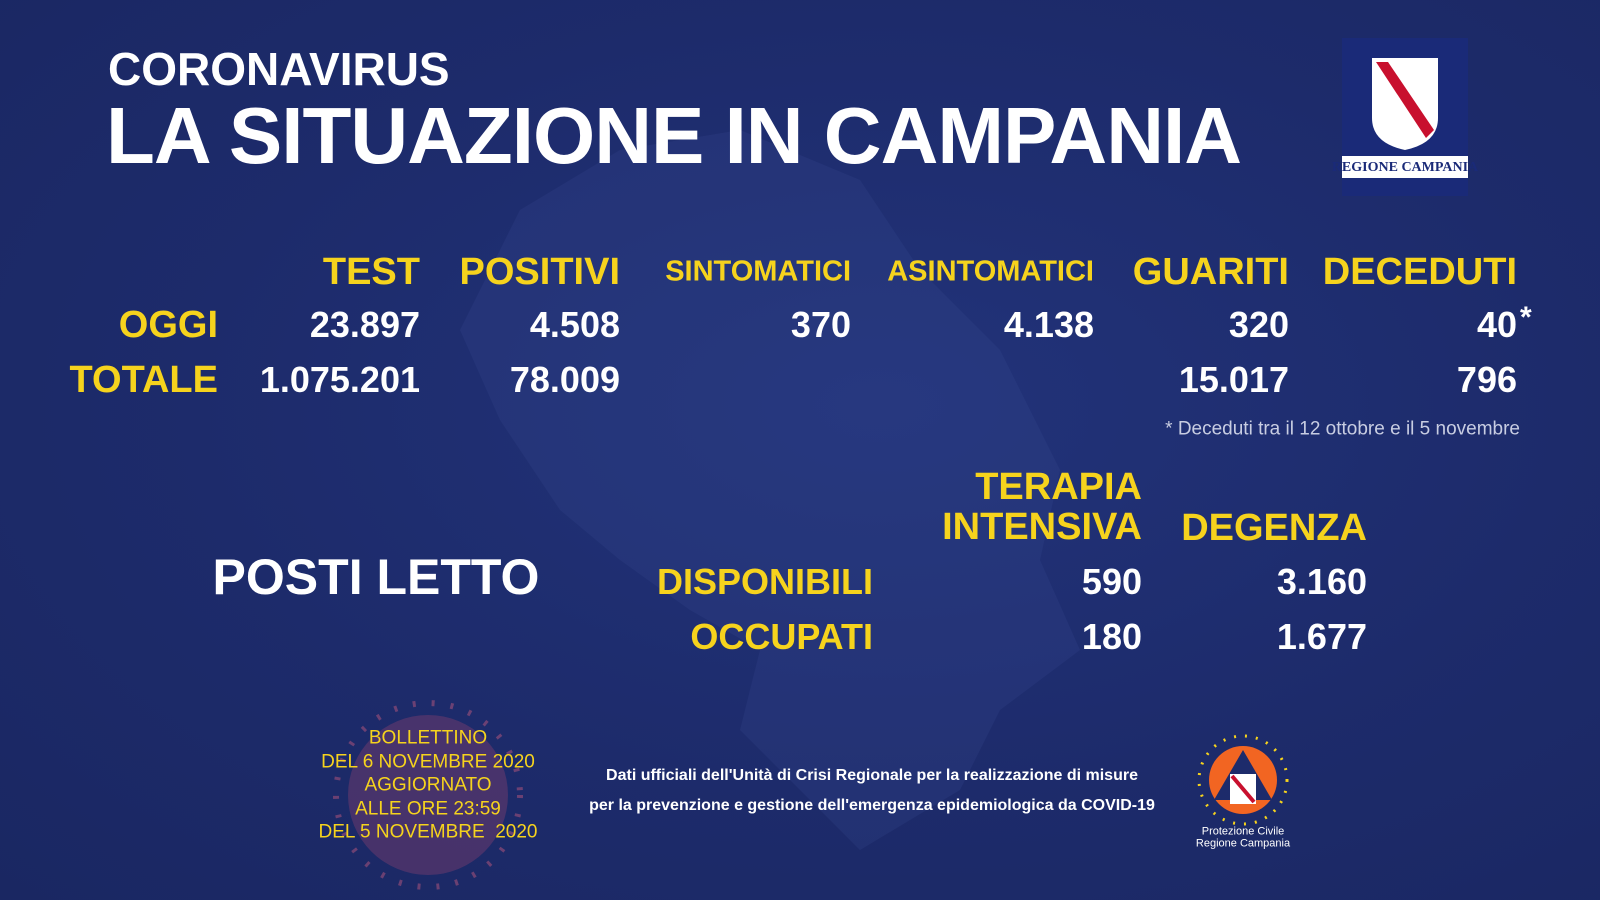  What do you see at coordinates (1243, 843) in the screenshot?
I see `civil-protection-line: Regione Campania` at bounding box center [1243, 843].